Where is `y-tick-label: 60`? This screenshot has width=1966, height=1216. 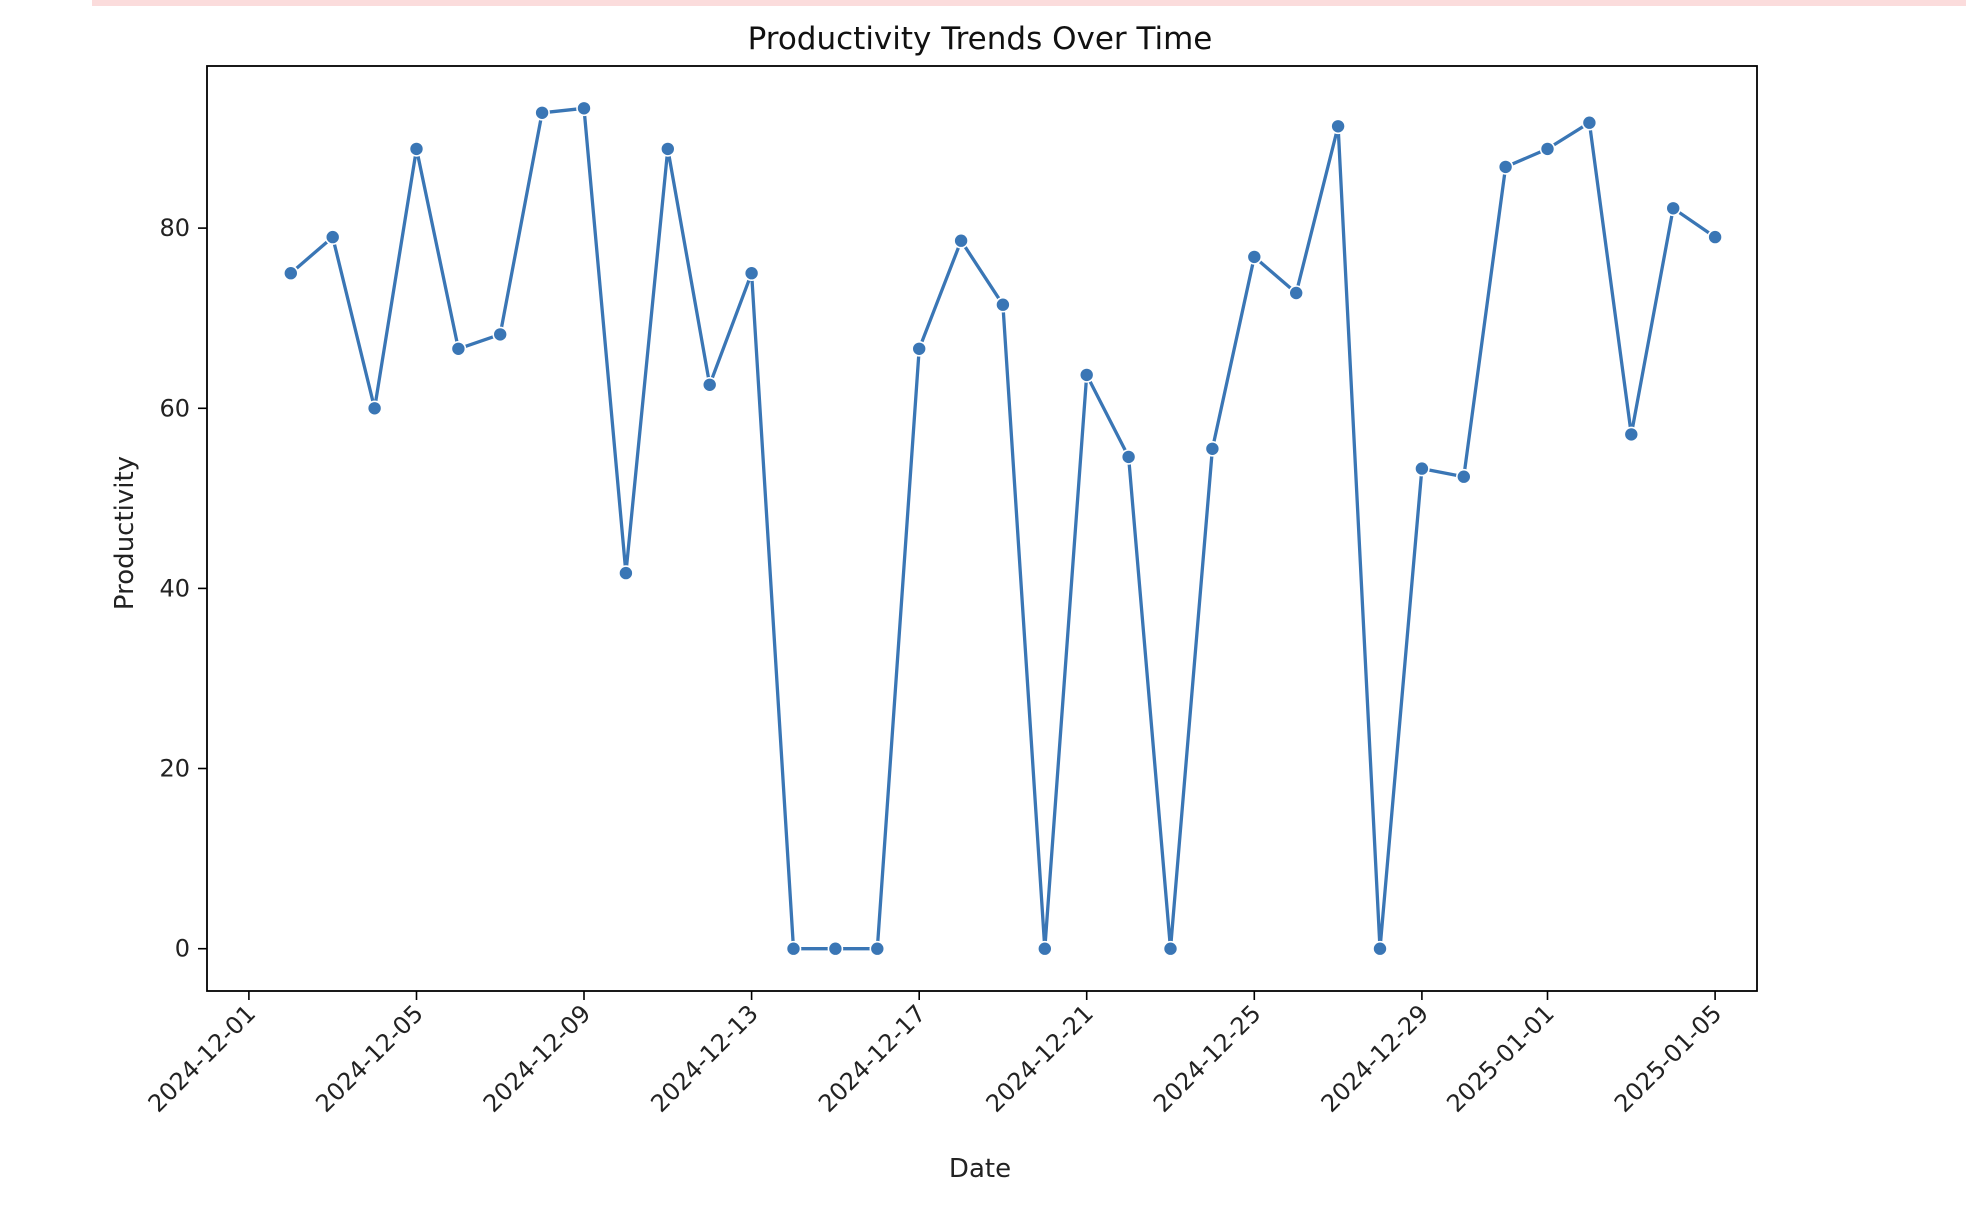
y-tick-label: 60 is located at coordinates (174, 408).